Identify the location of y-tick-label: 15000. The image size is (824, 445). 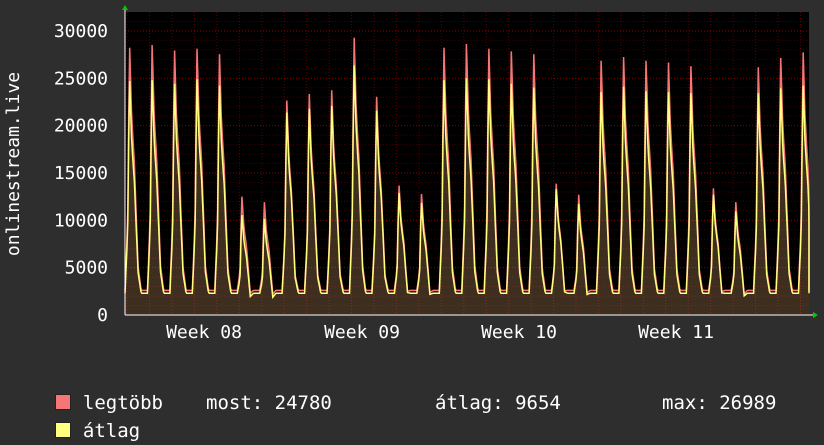
(81, 173).